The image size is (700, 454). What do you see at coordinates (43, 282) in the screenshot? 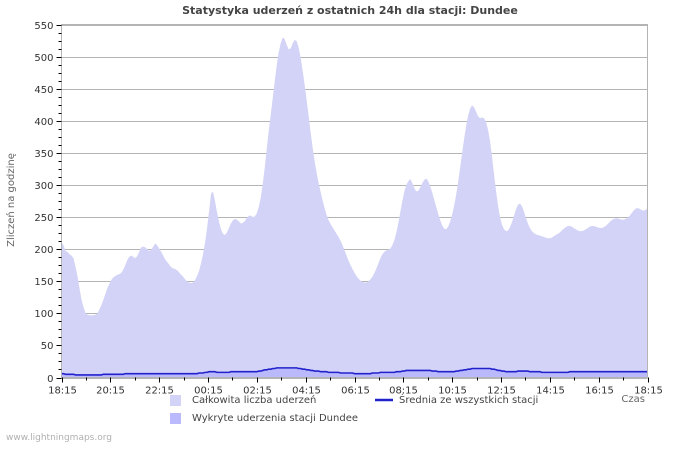
I see `y-tick-label: 150` at bounding box center [43, 282].